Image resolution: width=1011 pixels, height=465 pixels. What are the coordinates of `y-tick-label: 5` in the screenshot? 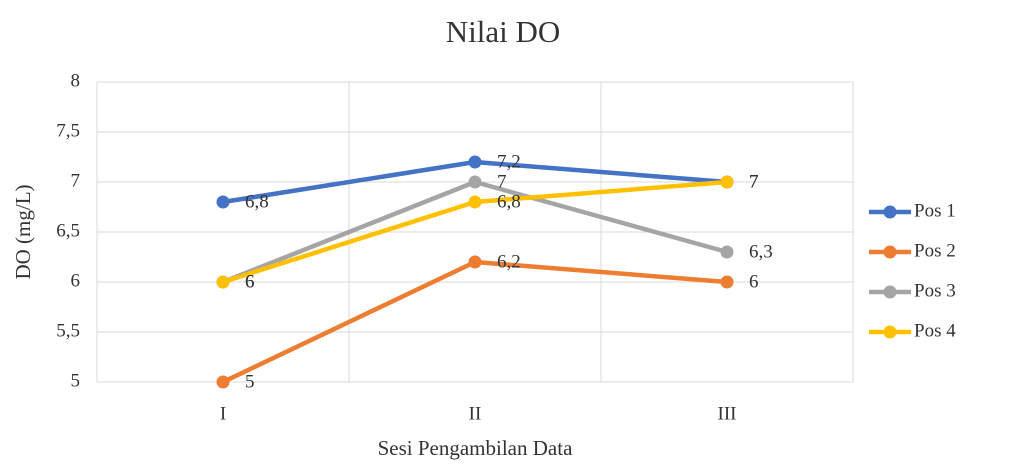 It's located at (76, 380).